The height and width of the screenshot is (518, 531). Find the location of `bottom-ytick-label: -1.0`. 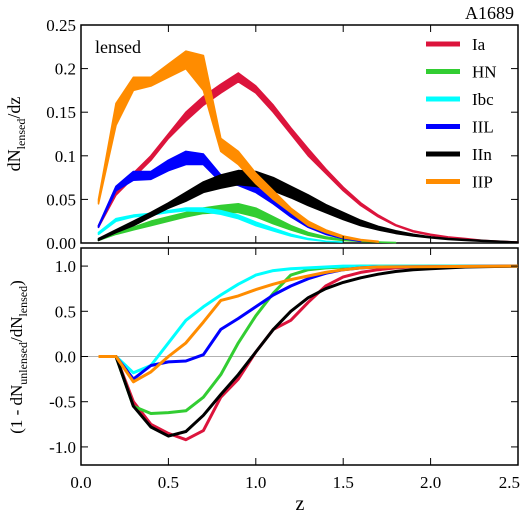

bottom-ytick-label: -1.0 is located at coordinates (62, 447).